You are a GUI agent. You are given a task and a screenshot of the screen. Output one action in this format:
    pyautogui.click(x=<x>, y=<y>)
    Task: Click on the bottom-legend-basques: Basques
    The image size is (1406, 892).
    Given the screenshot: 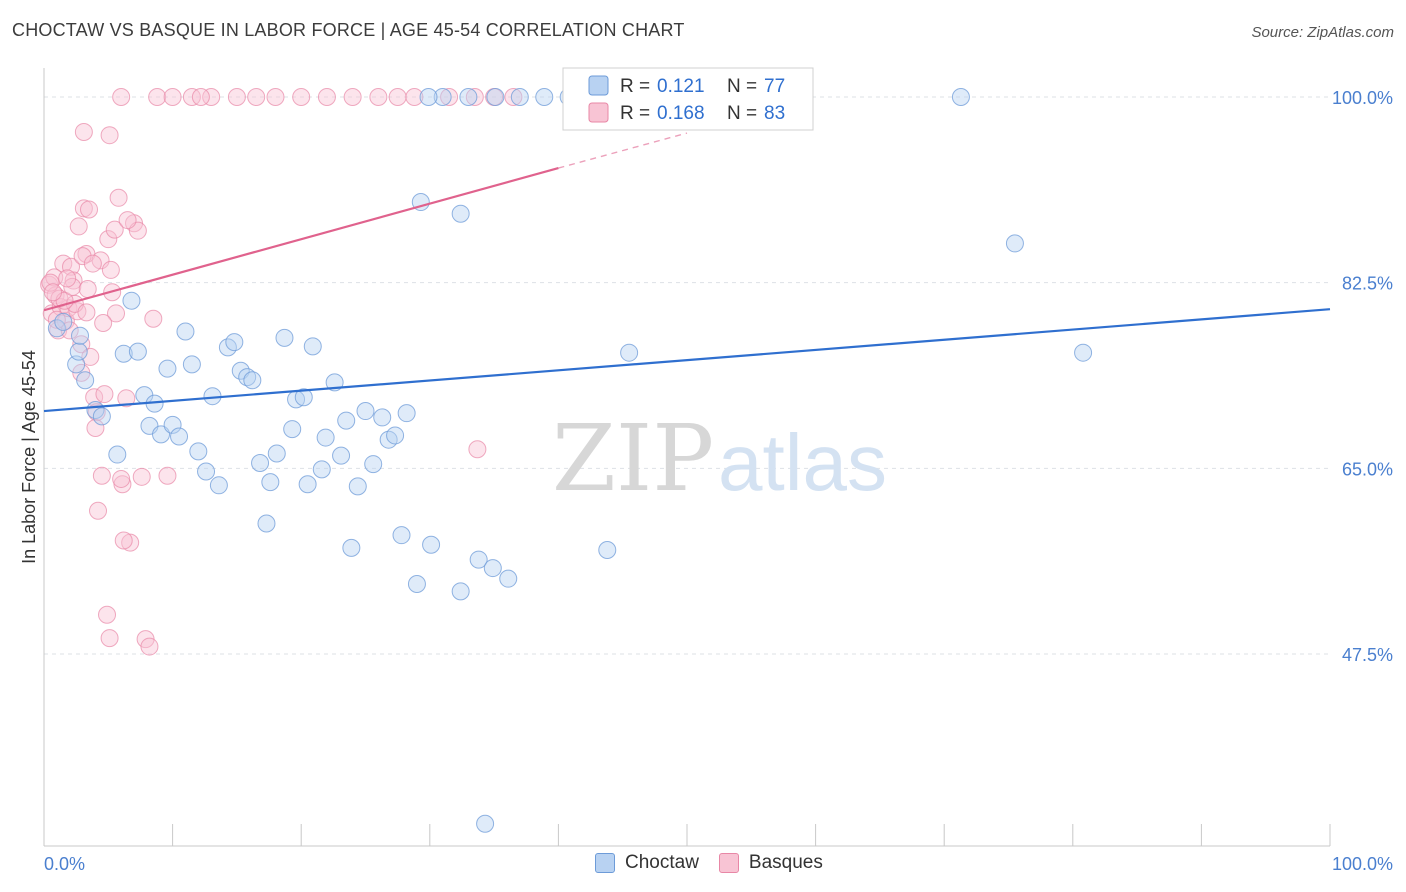 What is the action you would take?
    pyautogui.click(x=770, y=863)
    